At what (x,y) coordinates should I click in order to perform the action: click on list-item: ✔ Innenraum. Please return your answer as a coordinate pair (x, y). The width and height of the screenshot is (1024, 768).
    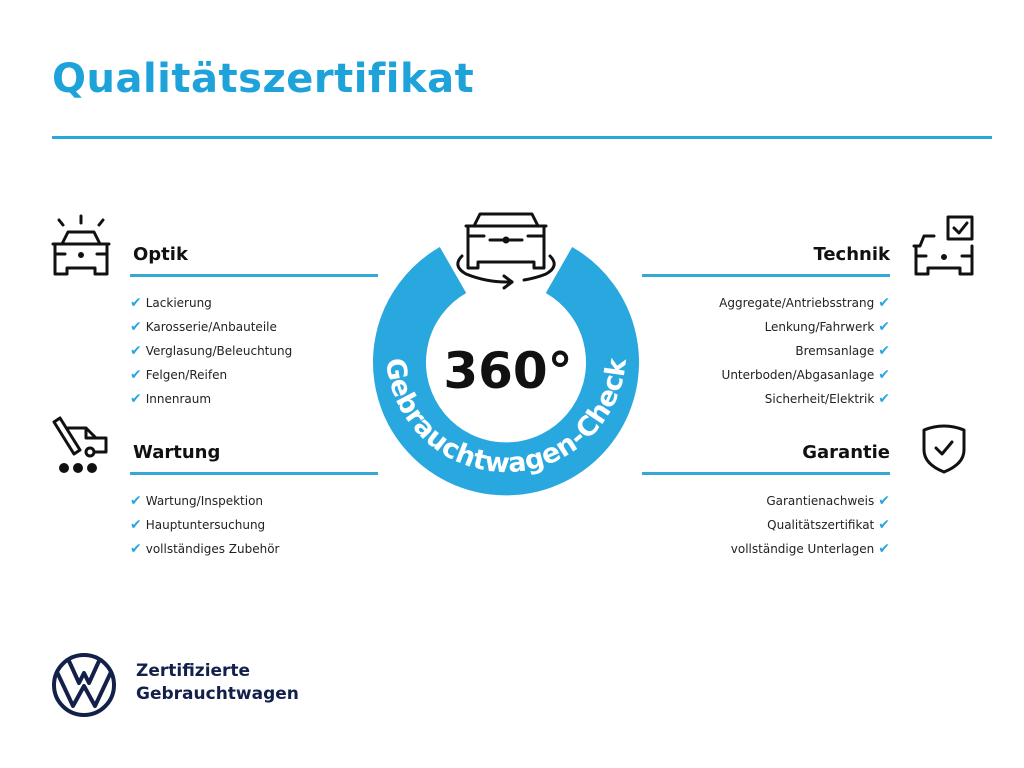
    Looking at the image, I should click on (171, 399).